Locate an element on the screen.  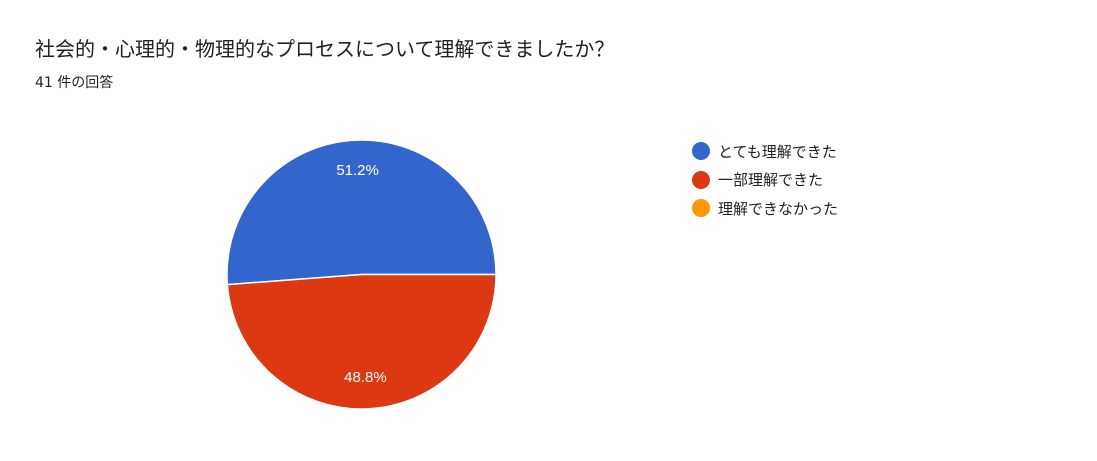
legend-item: とても理解できた is located at coordinates (765, 151).